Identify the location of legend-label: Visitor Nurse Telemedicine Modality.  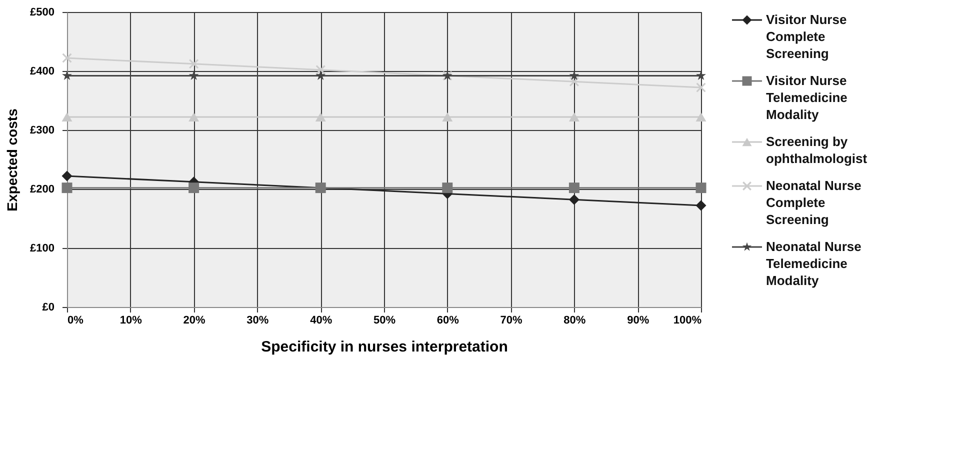
(807, 97).